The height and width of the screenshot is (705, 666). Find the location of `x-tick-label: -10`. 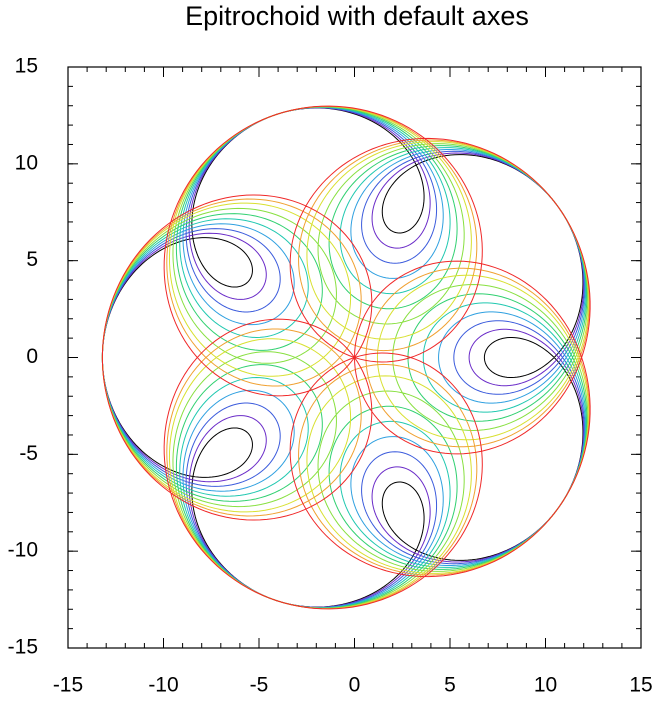

x-tick-label: -10 is located at coordinates (163, 685).